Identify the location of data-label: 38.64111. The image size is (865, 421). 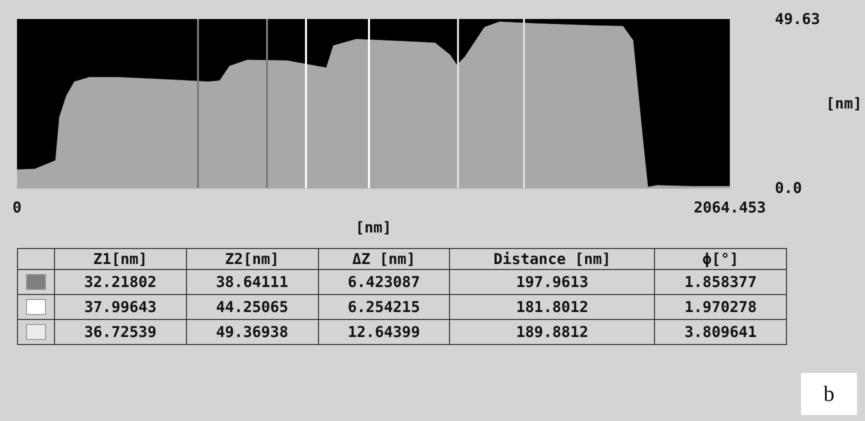
(252, 282).